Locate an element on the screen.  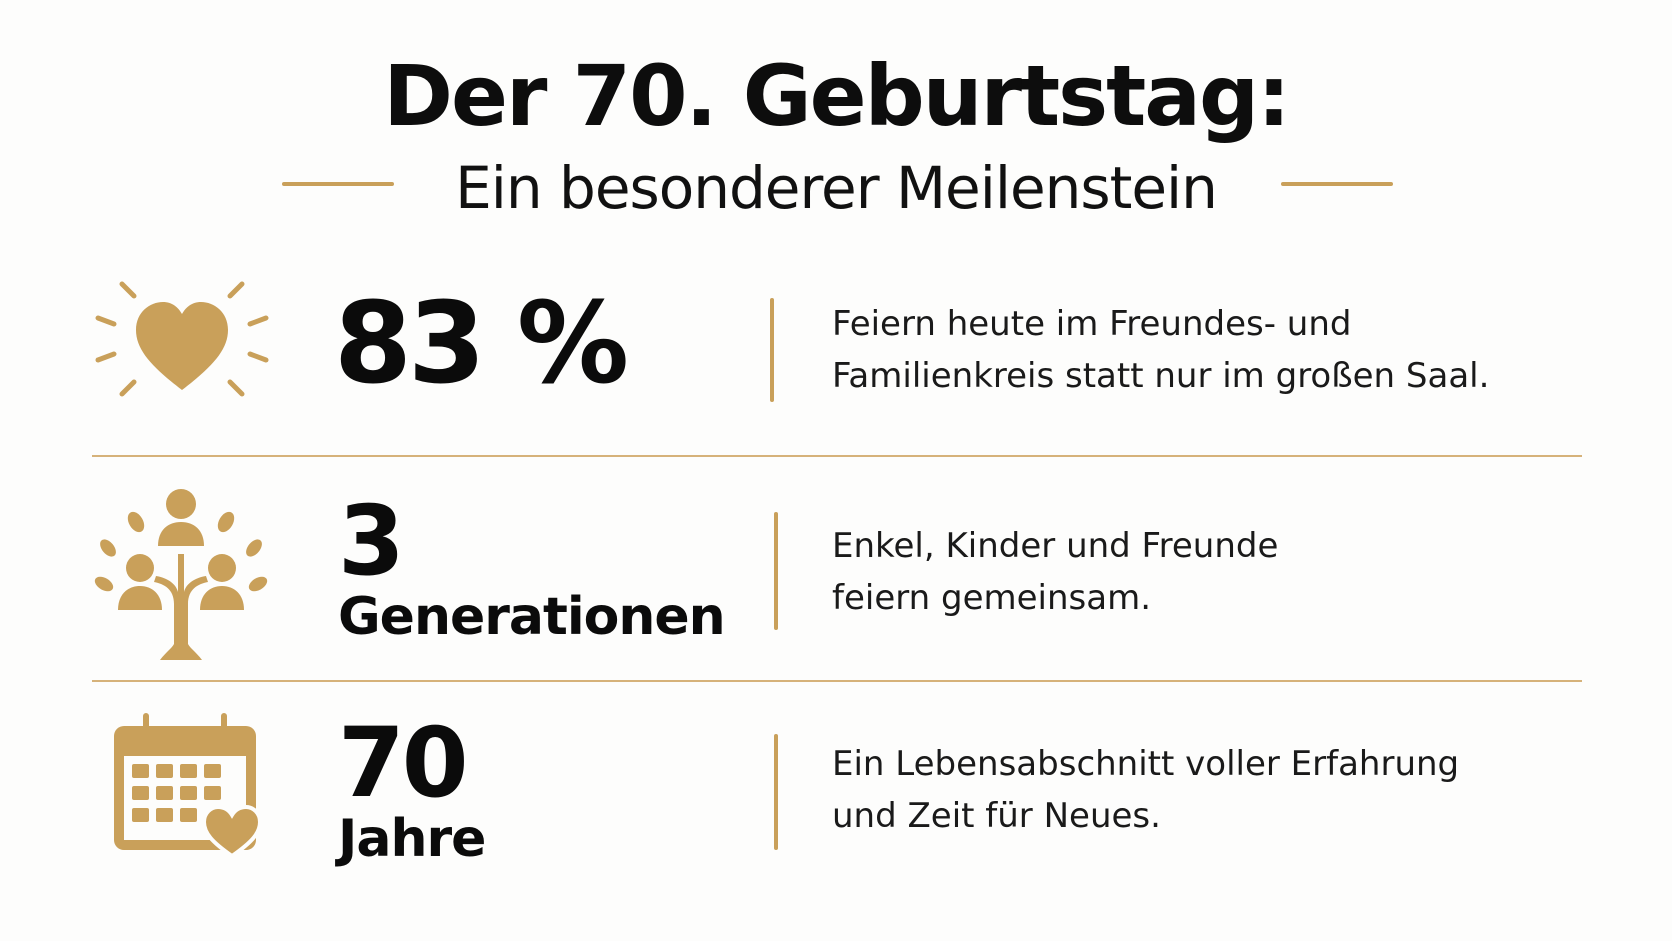
heart-radiating-icon is located at coordinates (182, 342).